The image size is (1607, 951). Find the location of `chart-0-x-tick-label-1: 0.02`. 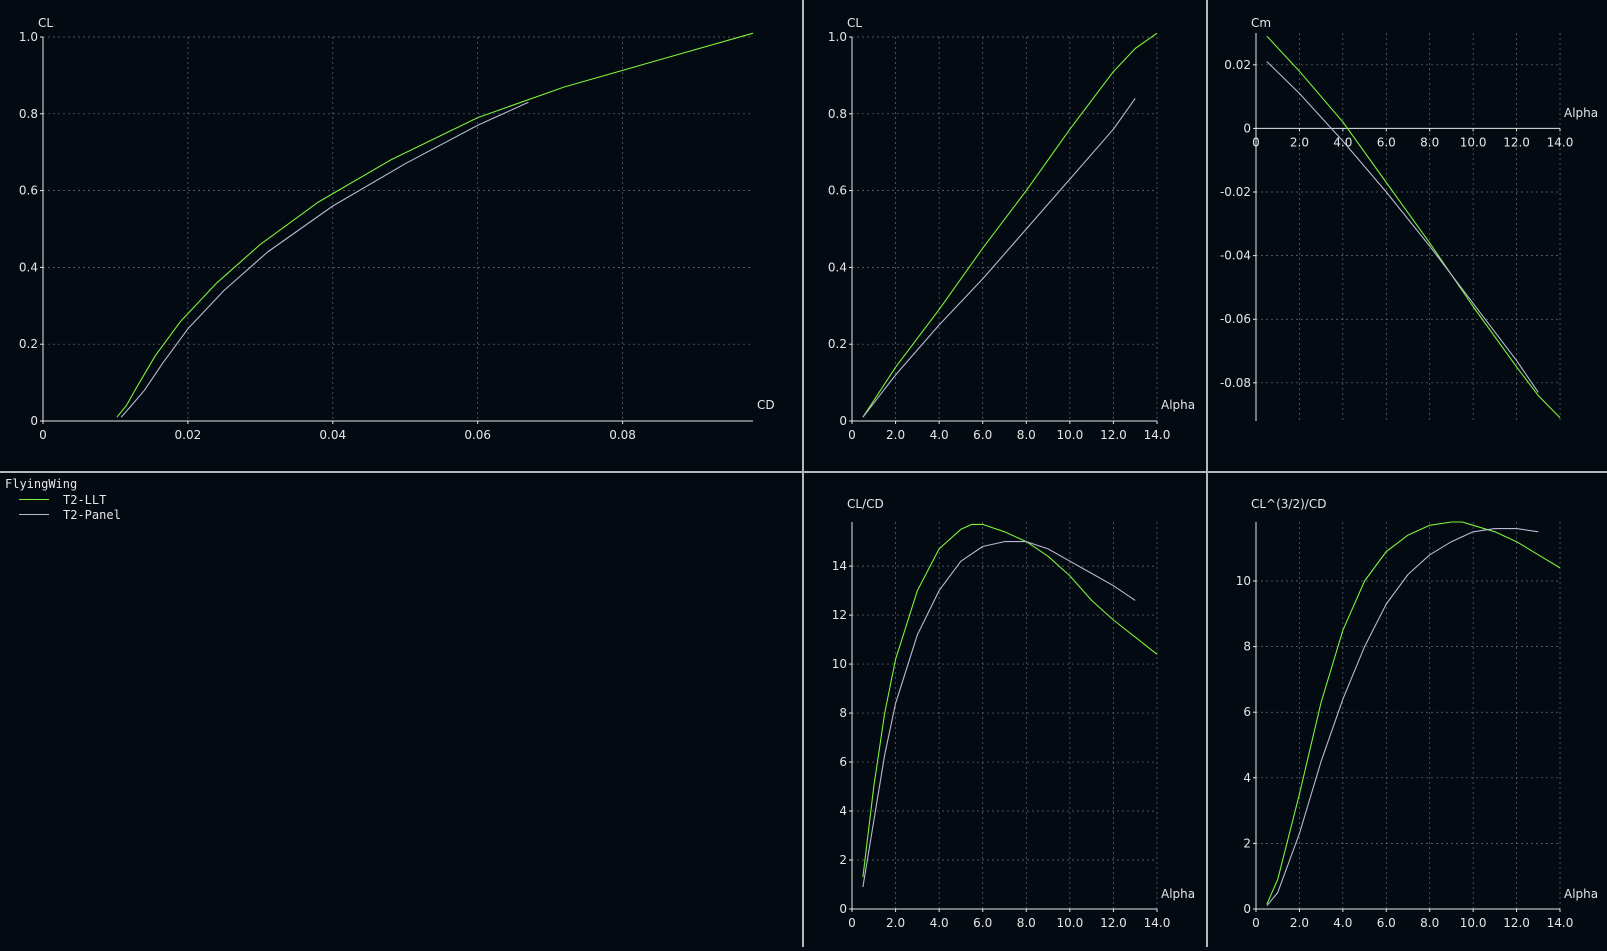

chart-0-x-tick-label-1: 0.02 is located at coordinates (188, 435).